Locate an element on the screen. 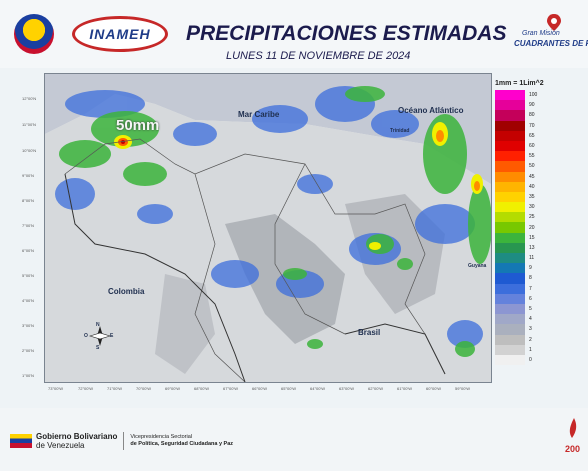 The image size is (588, 471). legend-row: 1 is located at coordinates (525, 349).